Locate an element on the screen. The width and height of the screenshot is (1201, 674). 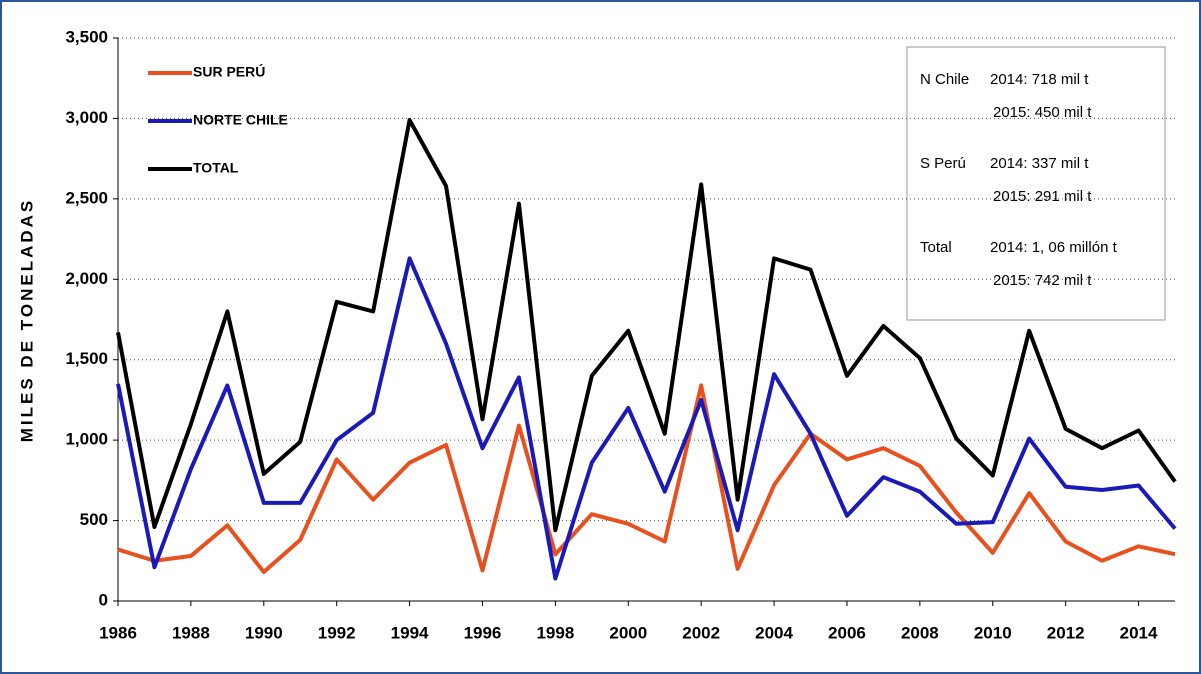
annotation-text: 2014: 337 mil t is located at coordinates (1039, 163).